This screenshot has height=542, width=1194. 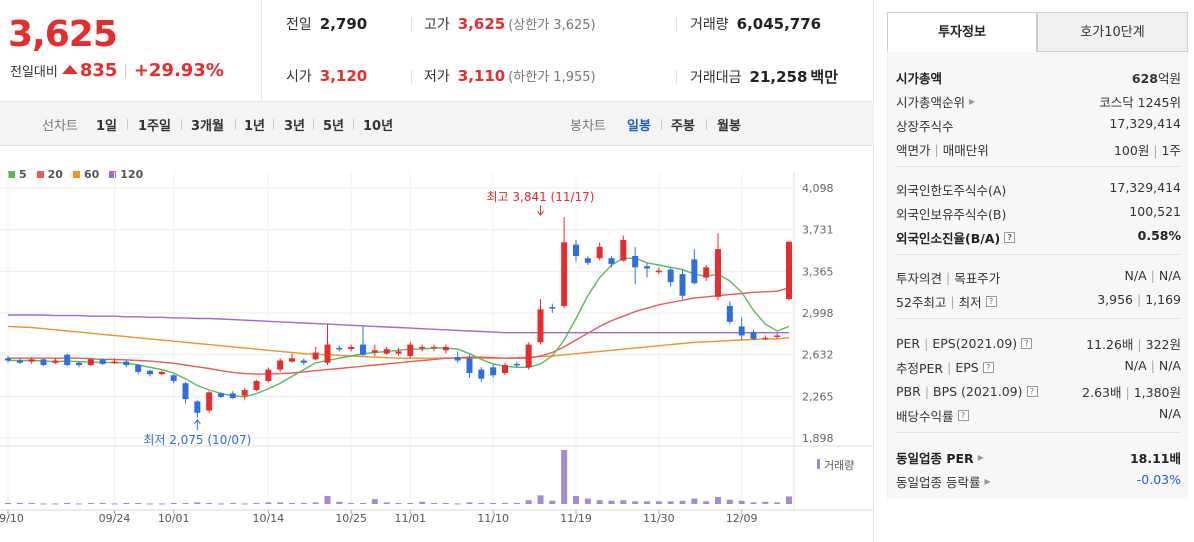 I want to click on candle-tab-monthly: 월봉, so click(x=729, y=126).